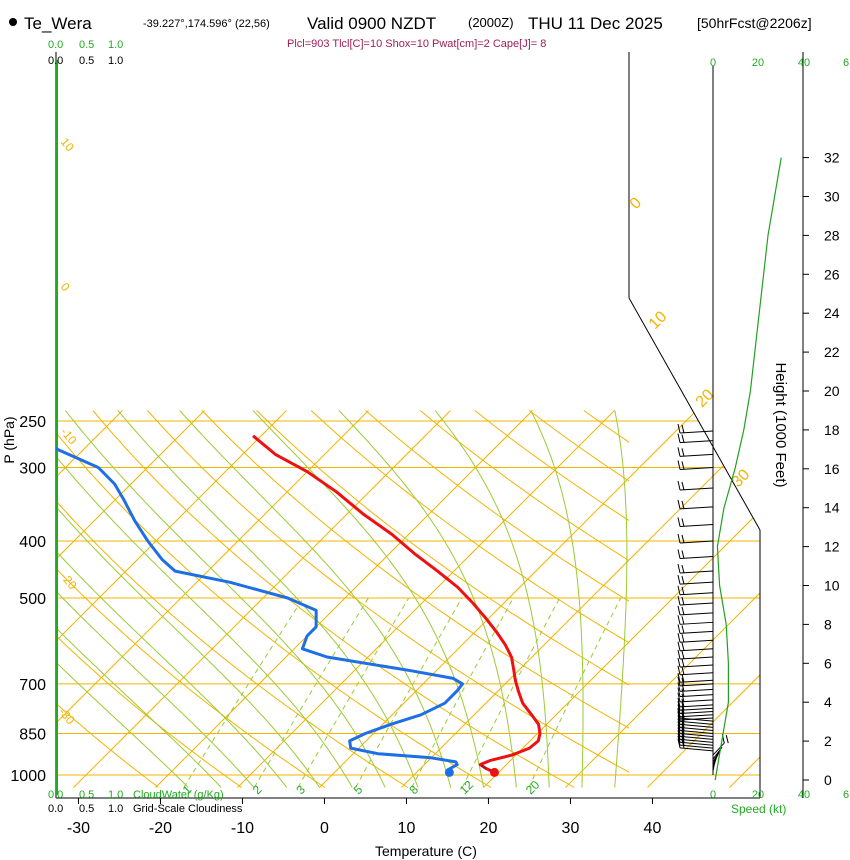 This screenshot has width=850, height=860. I want to click on pressure-tick-label: 250, so click(32, 422).